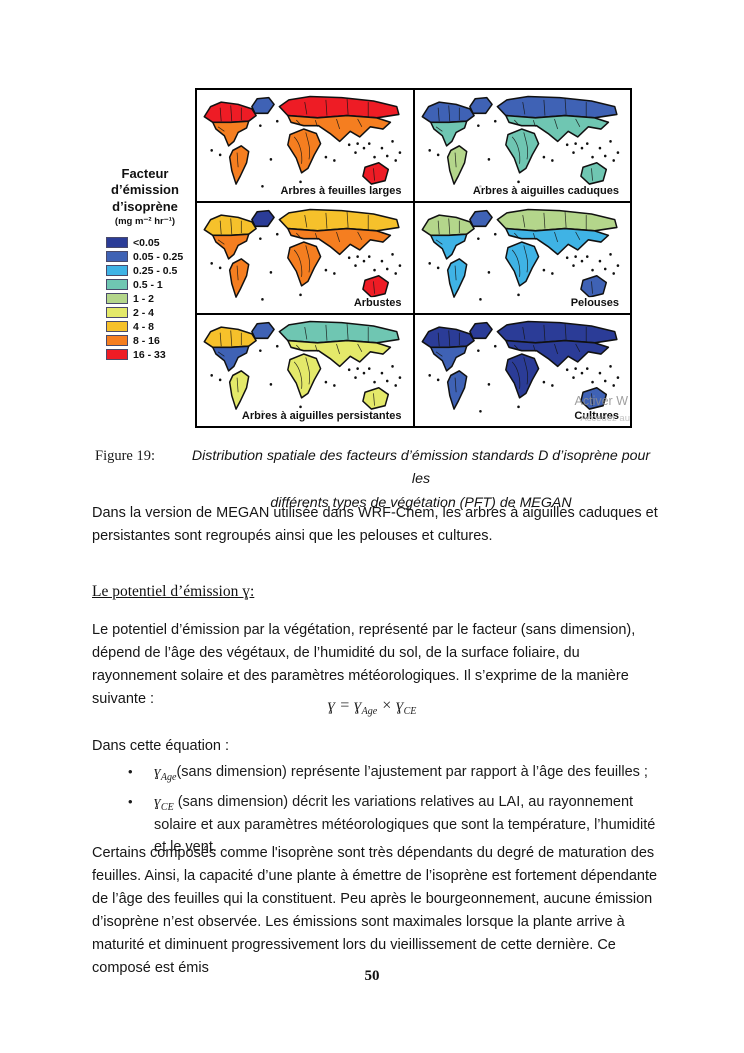  What do you see at coordinates (125, 456) in the screenshot?
I see `figure-caption-number: Figure 19:` at bounding box center [125, 456].